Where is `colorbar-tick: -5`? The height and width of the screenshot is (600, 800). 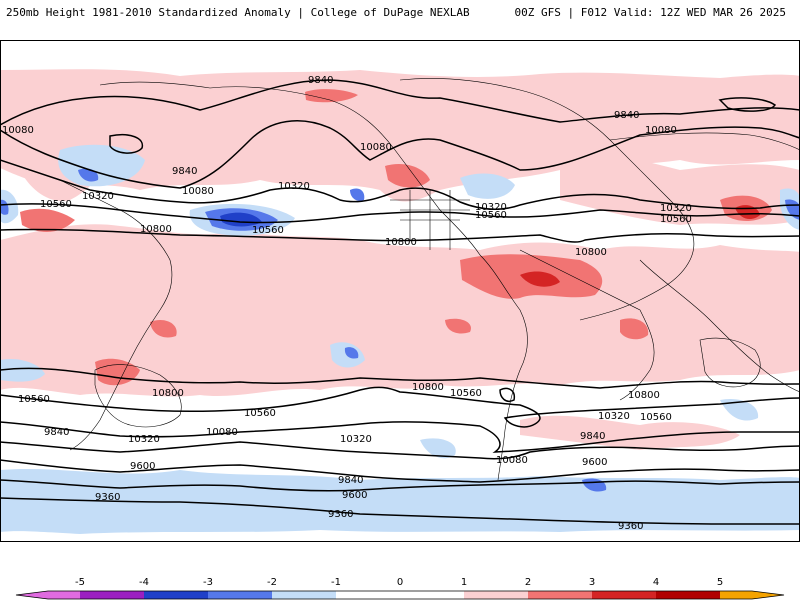 colorbar-tick: -5 is located at coordinates (80, 582).